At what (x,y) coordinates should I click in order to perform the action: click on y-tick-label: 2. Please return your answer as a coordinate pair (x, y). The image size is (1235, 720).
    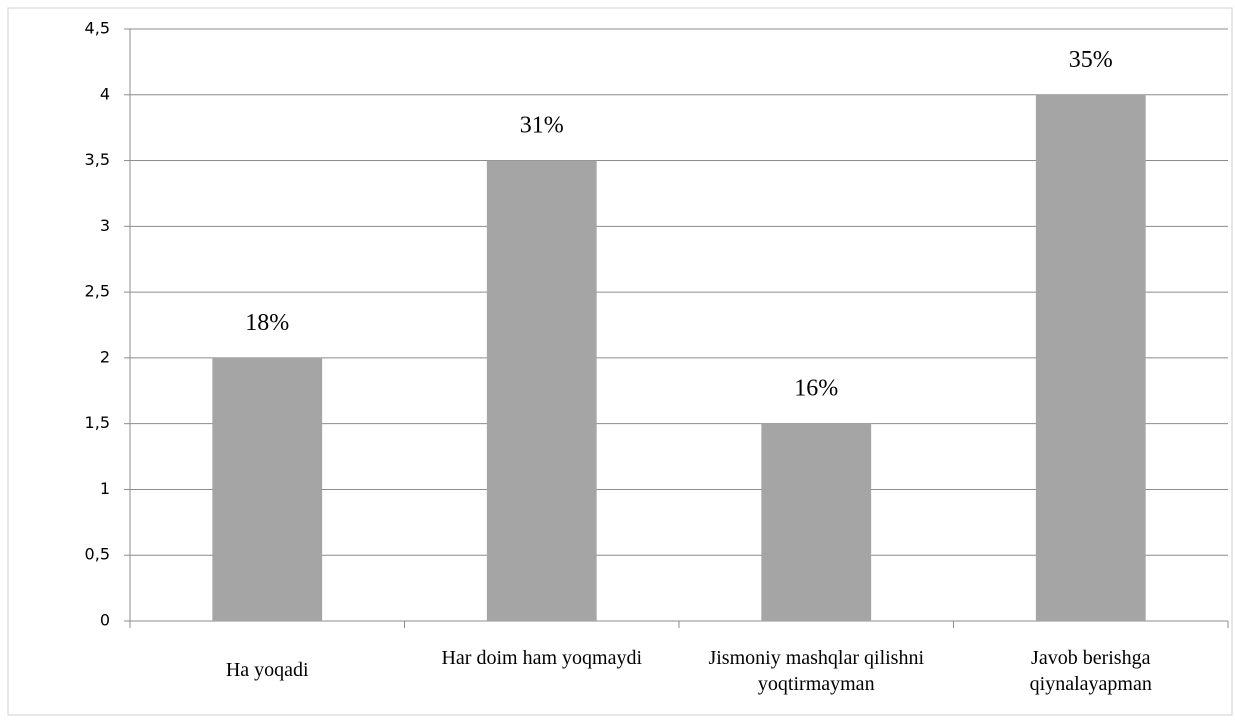
    Looking at the image, I should click on (105, 356).